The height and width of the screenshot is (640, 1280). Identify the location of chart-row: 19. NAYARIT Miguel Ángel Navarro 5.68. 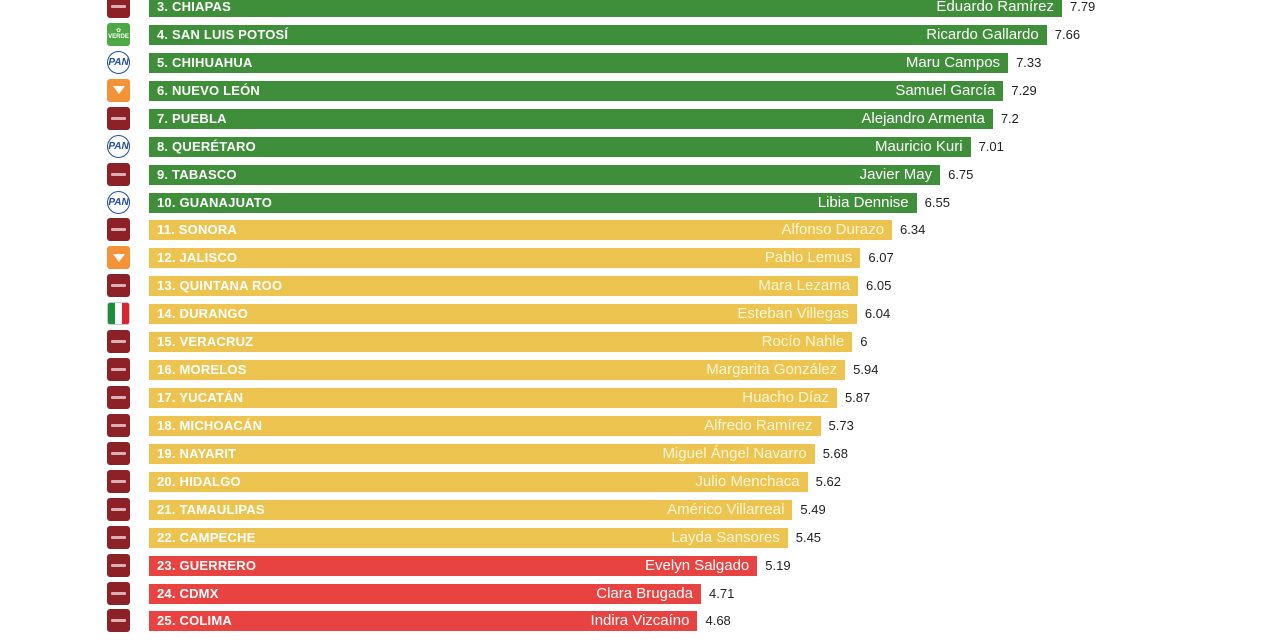
(640, 454).